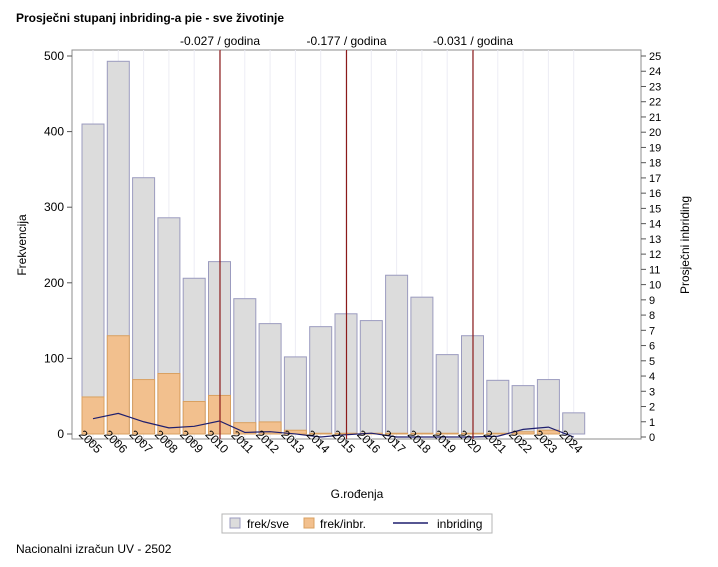 The width and height of the screenshot is (718, 567). I want to click on legend-label-inbriding: inbriding, so click(459, 524).